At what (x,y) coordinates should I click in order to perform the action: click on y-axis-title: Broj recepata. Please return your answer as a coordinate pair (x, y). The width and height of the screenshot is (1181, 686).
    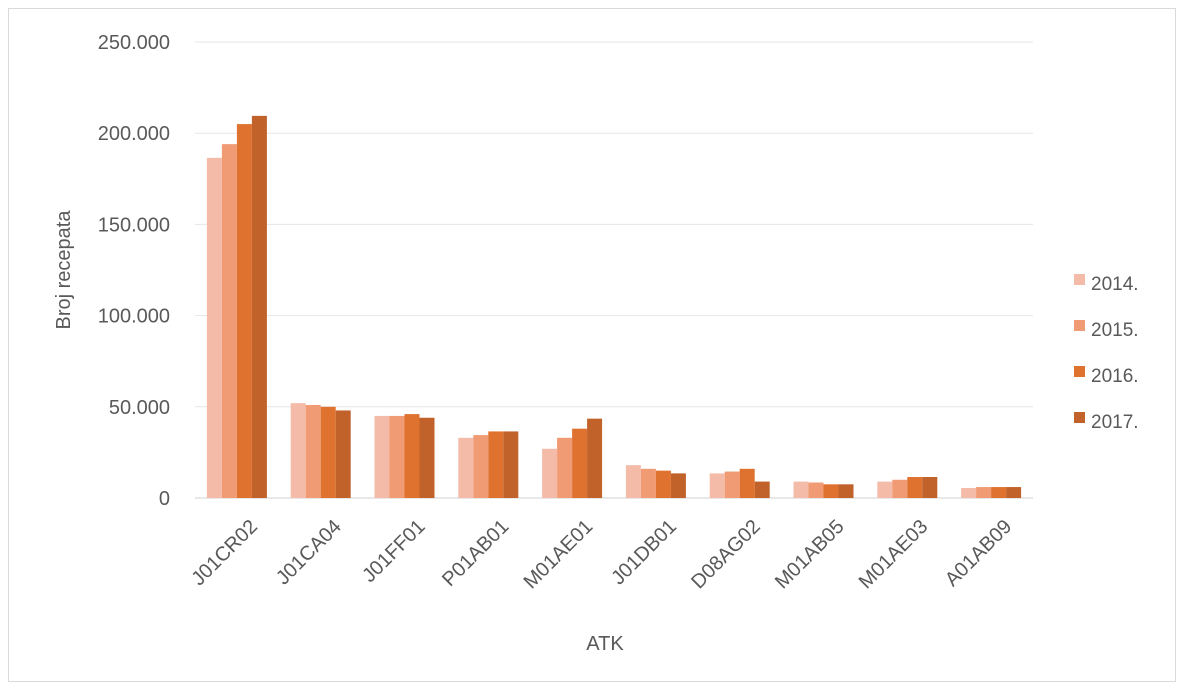
    Looking at the image, I should click on (64, 270).